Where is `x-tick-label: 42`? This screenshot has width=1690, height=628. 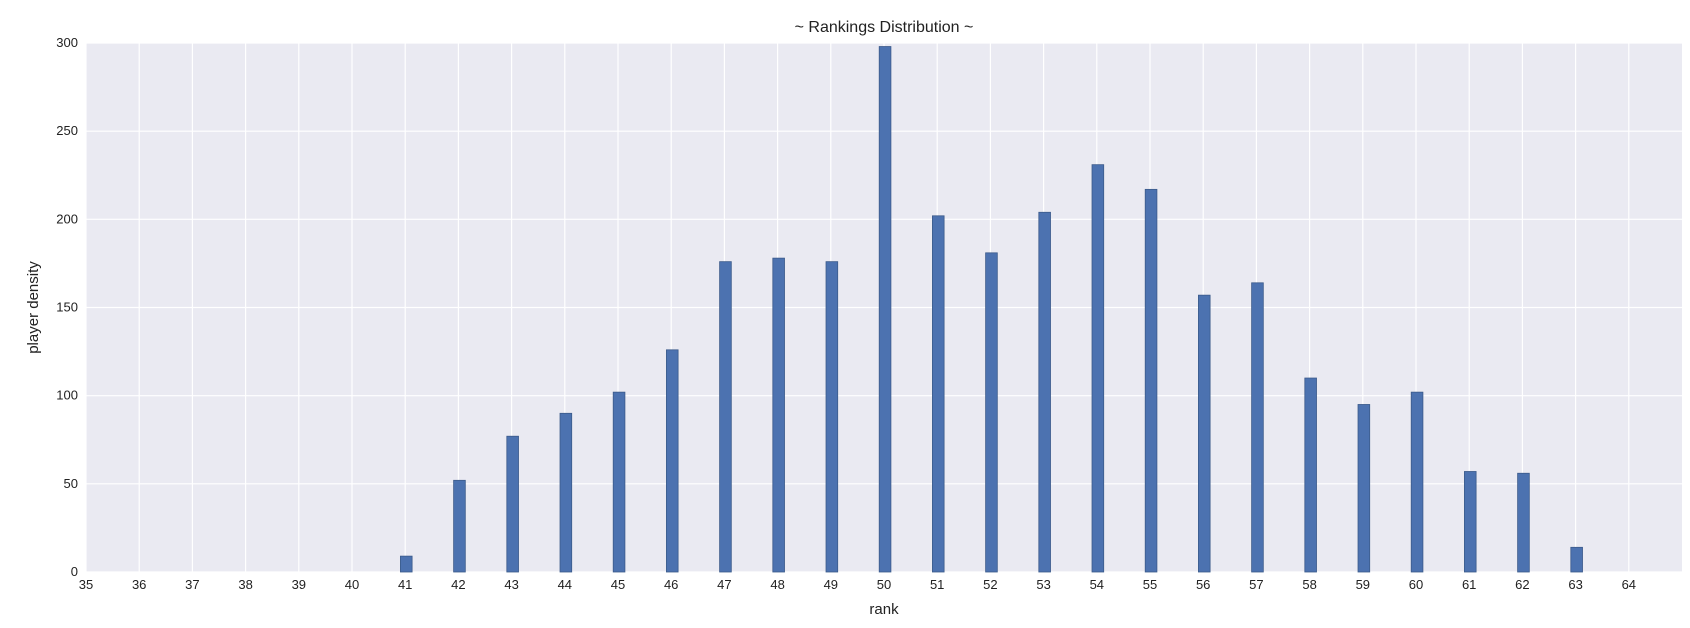 x-tick-label: 42 is located at coordinates (458, 584).